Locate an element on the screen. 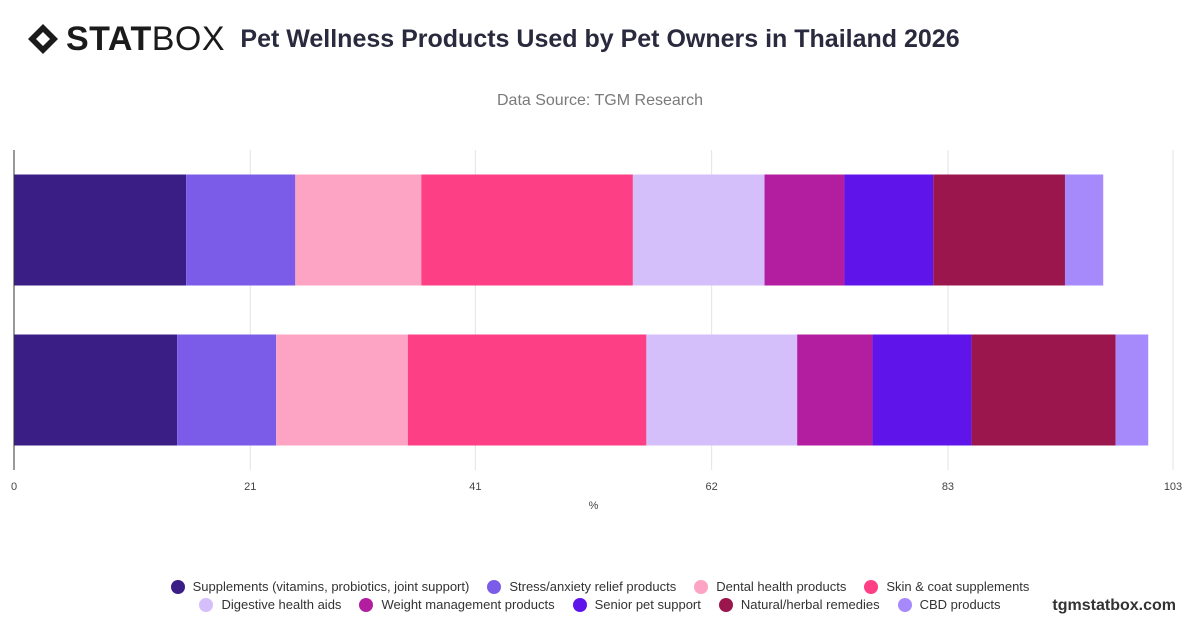 This screenshot has width=1200, height=628. legend-label: Stress/anxiety relief products is located at coordinates (593, 586).